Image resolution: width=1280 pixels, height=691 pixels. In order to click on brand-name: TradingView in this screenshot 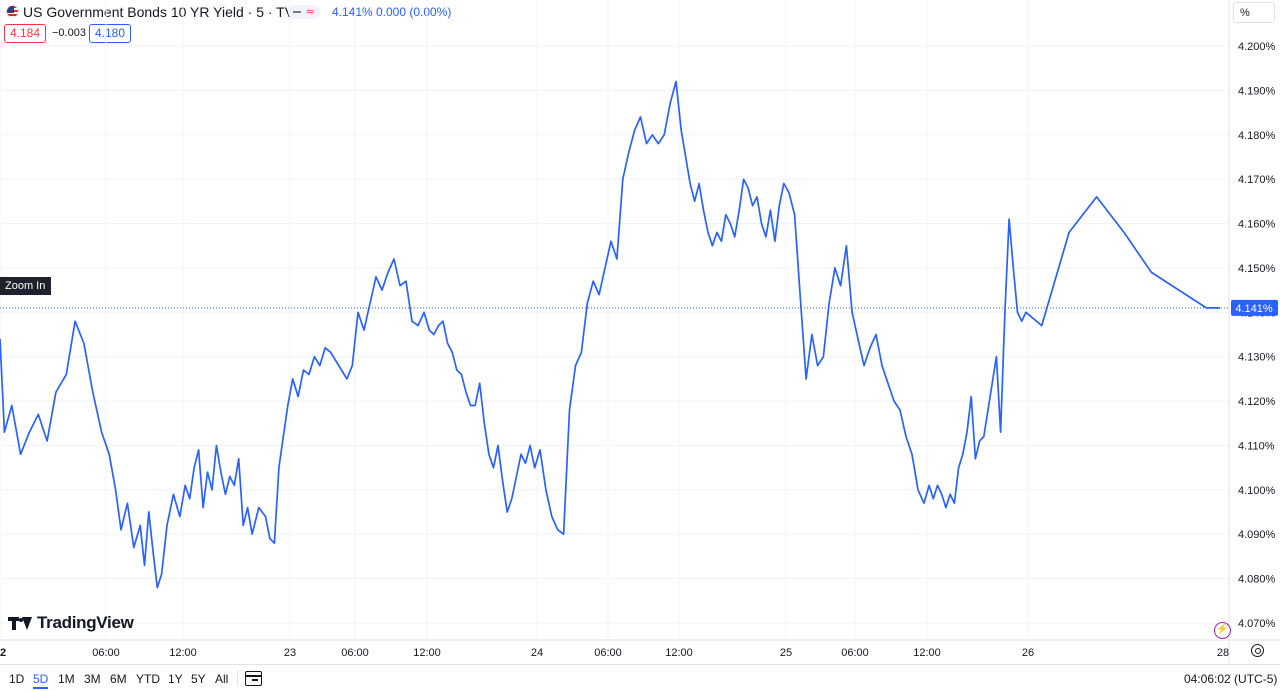, I will do `click(85, 622)`.